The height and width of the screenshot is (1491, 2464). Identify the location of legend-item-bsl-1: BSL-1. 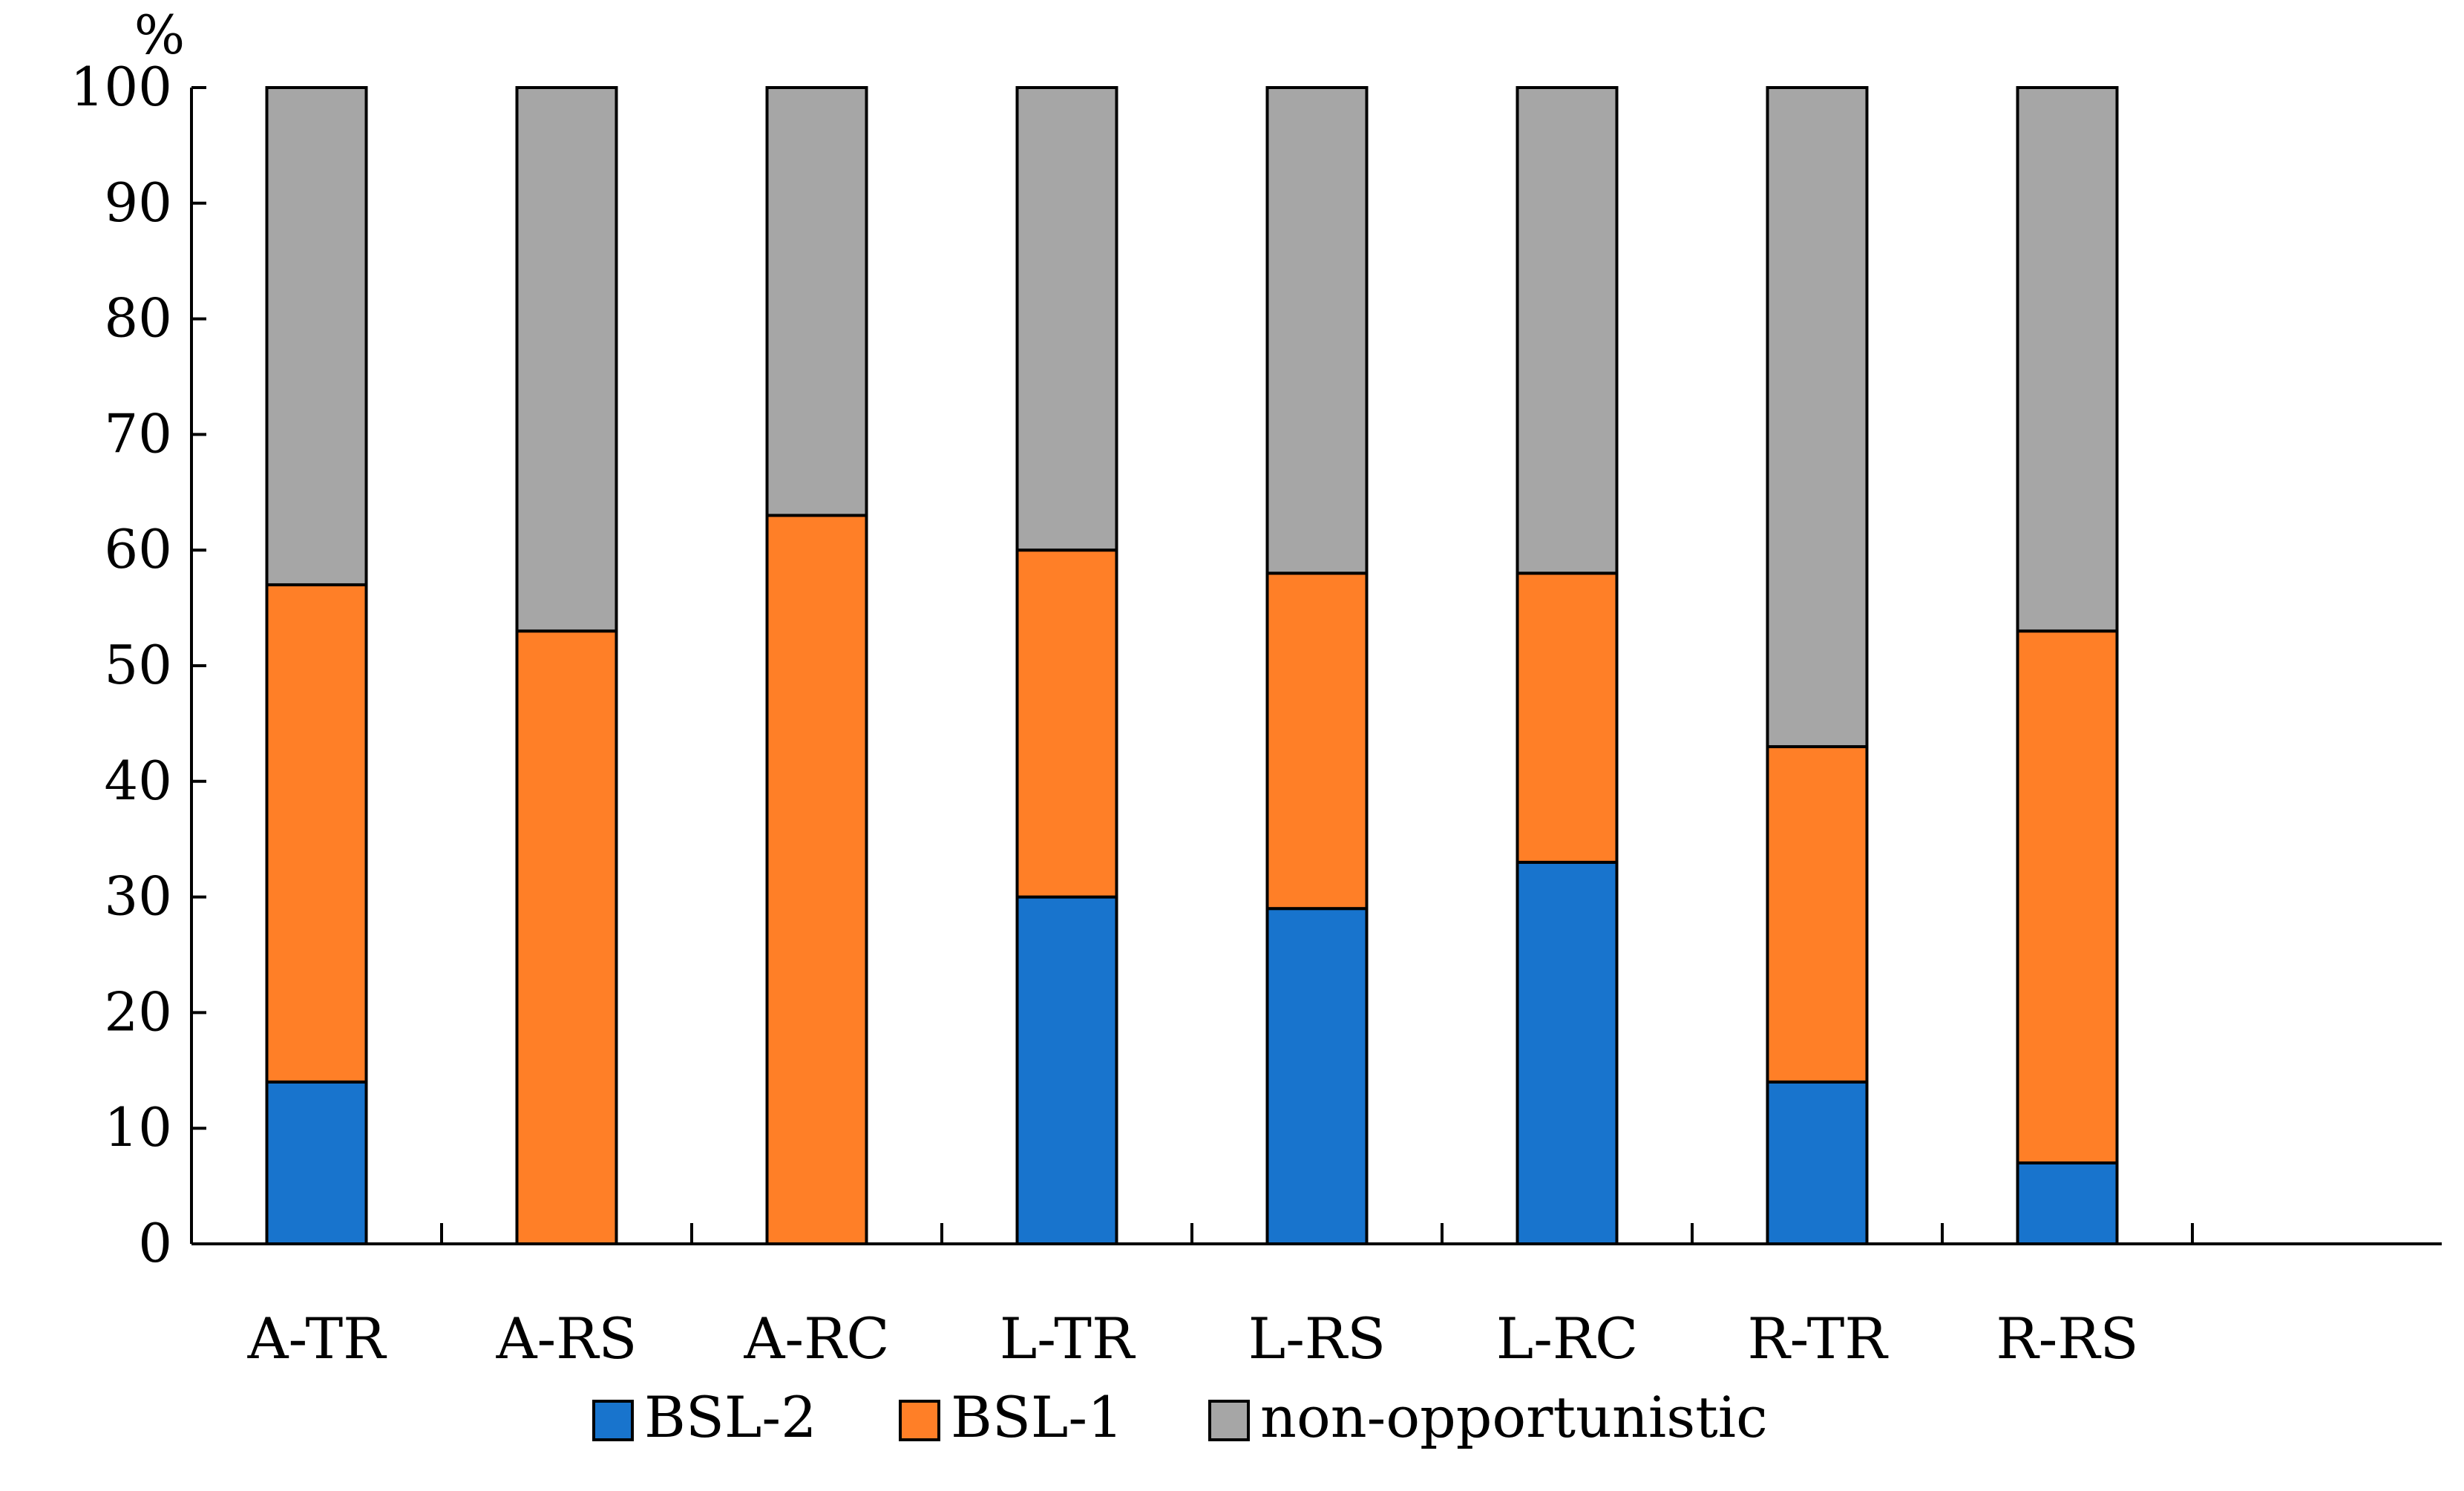
(1011, 1417).